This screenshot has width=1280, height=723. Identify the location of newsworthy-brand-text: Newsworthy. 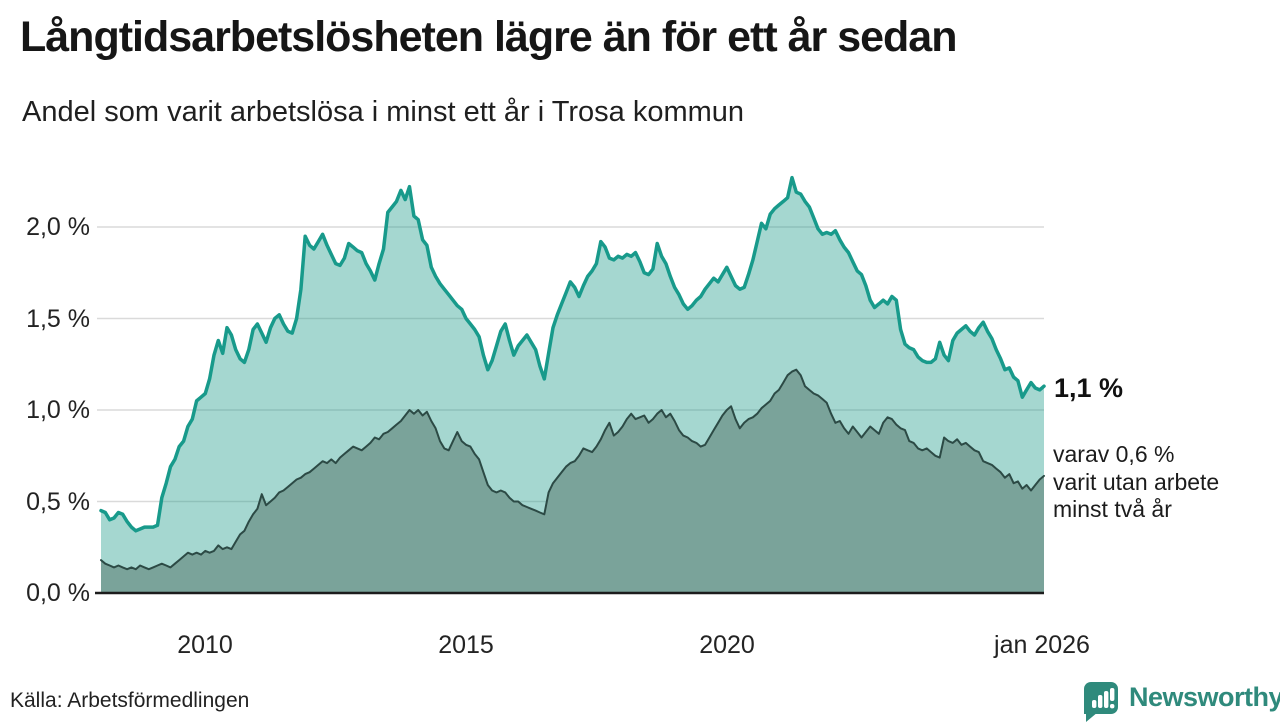
(1204, 697).